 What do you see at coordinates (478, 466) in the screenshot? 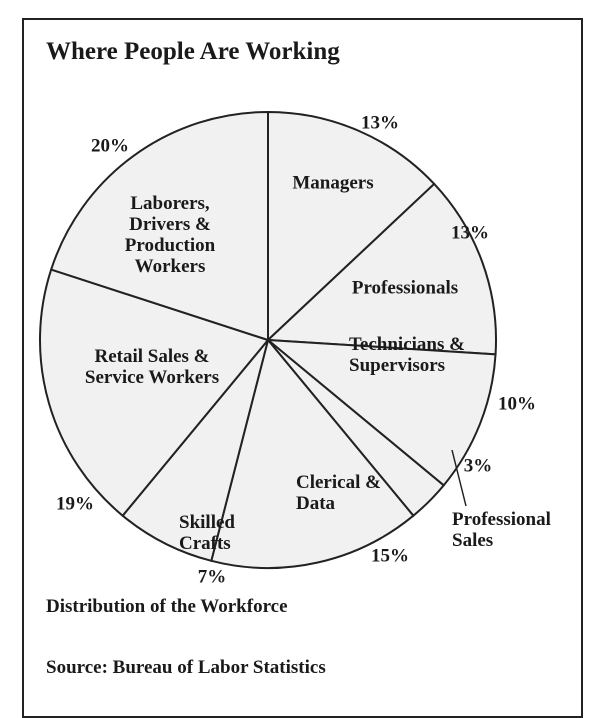
I see `value-label: 3%` at bounding box center [478, 466].